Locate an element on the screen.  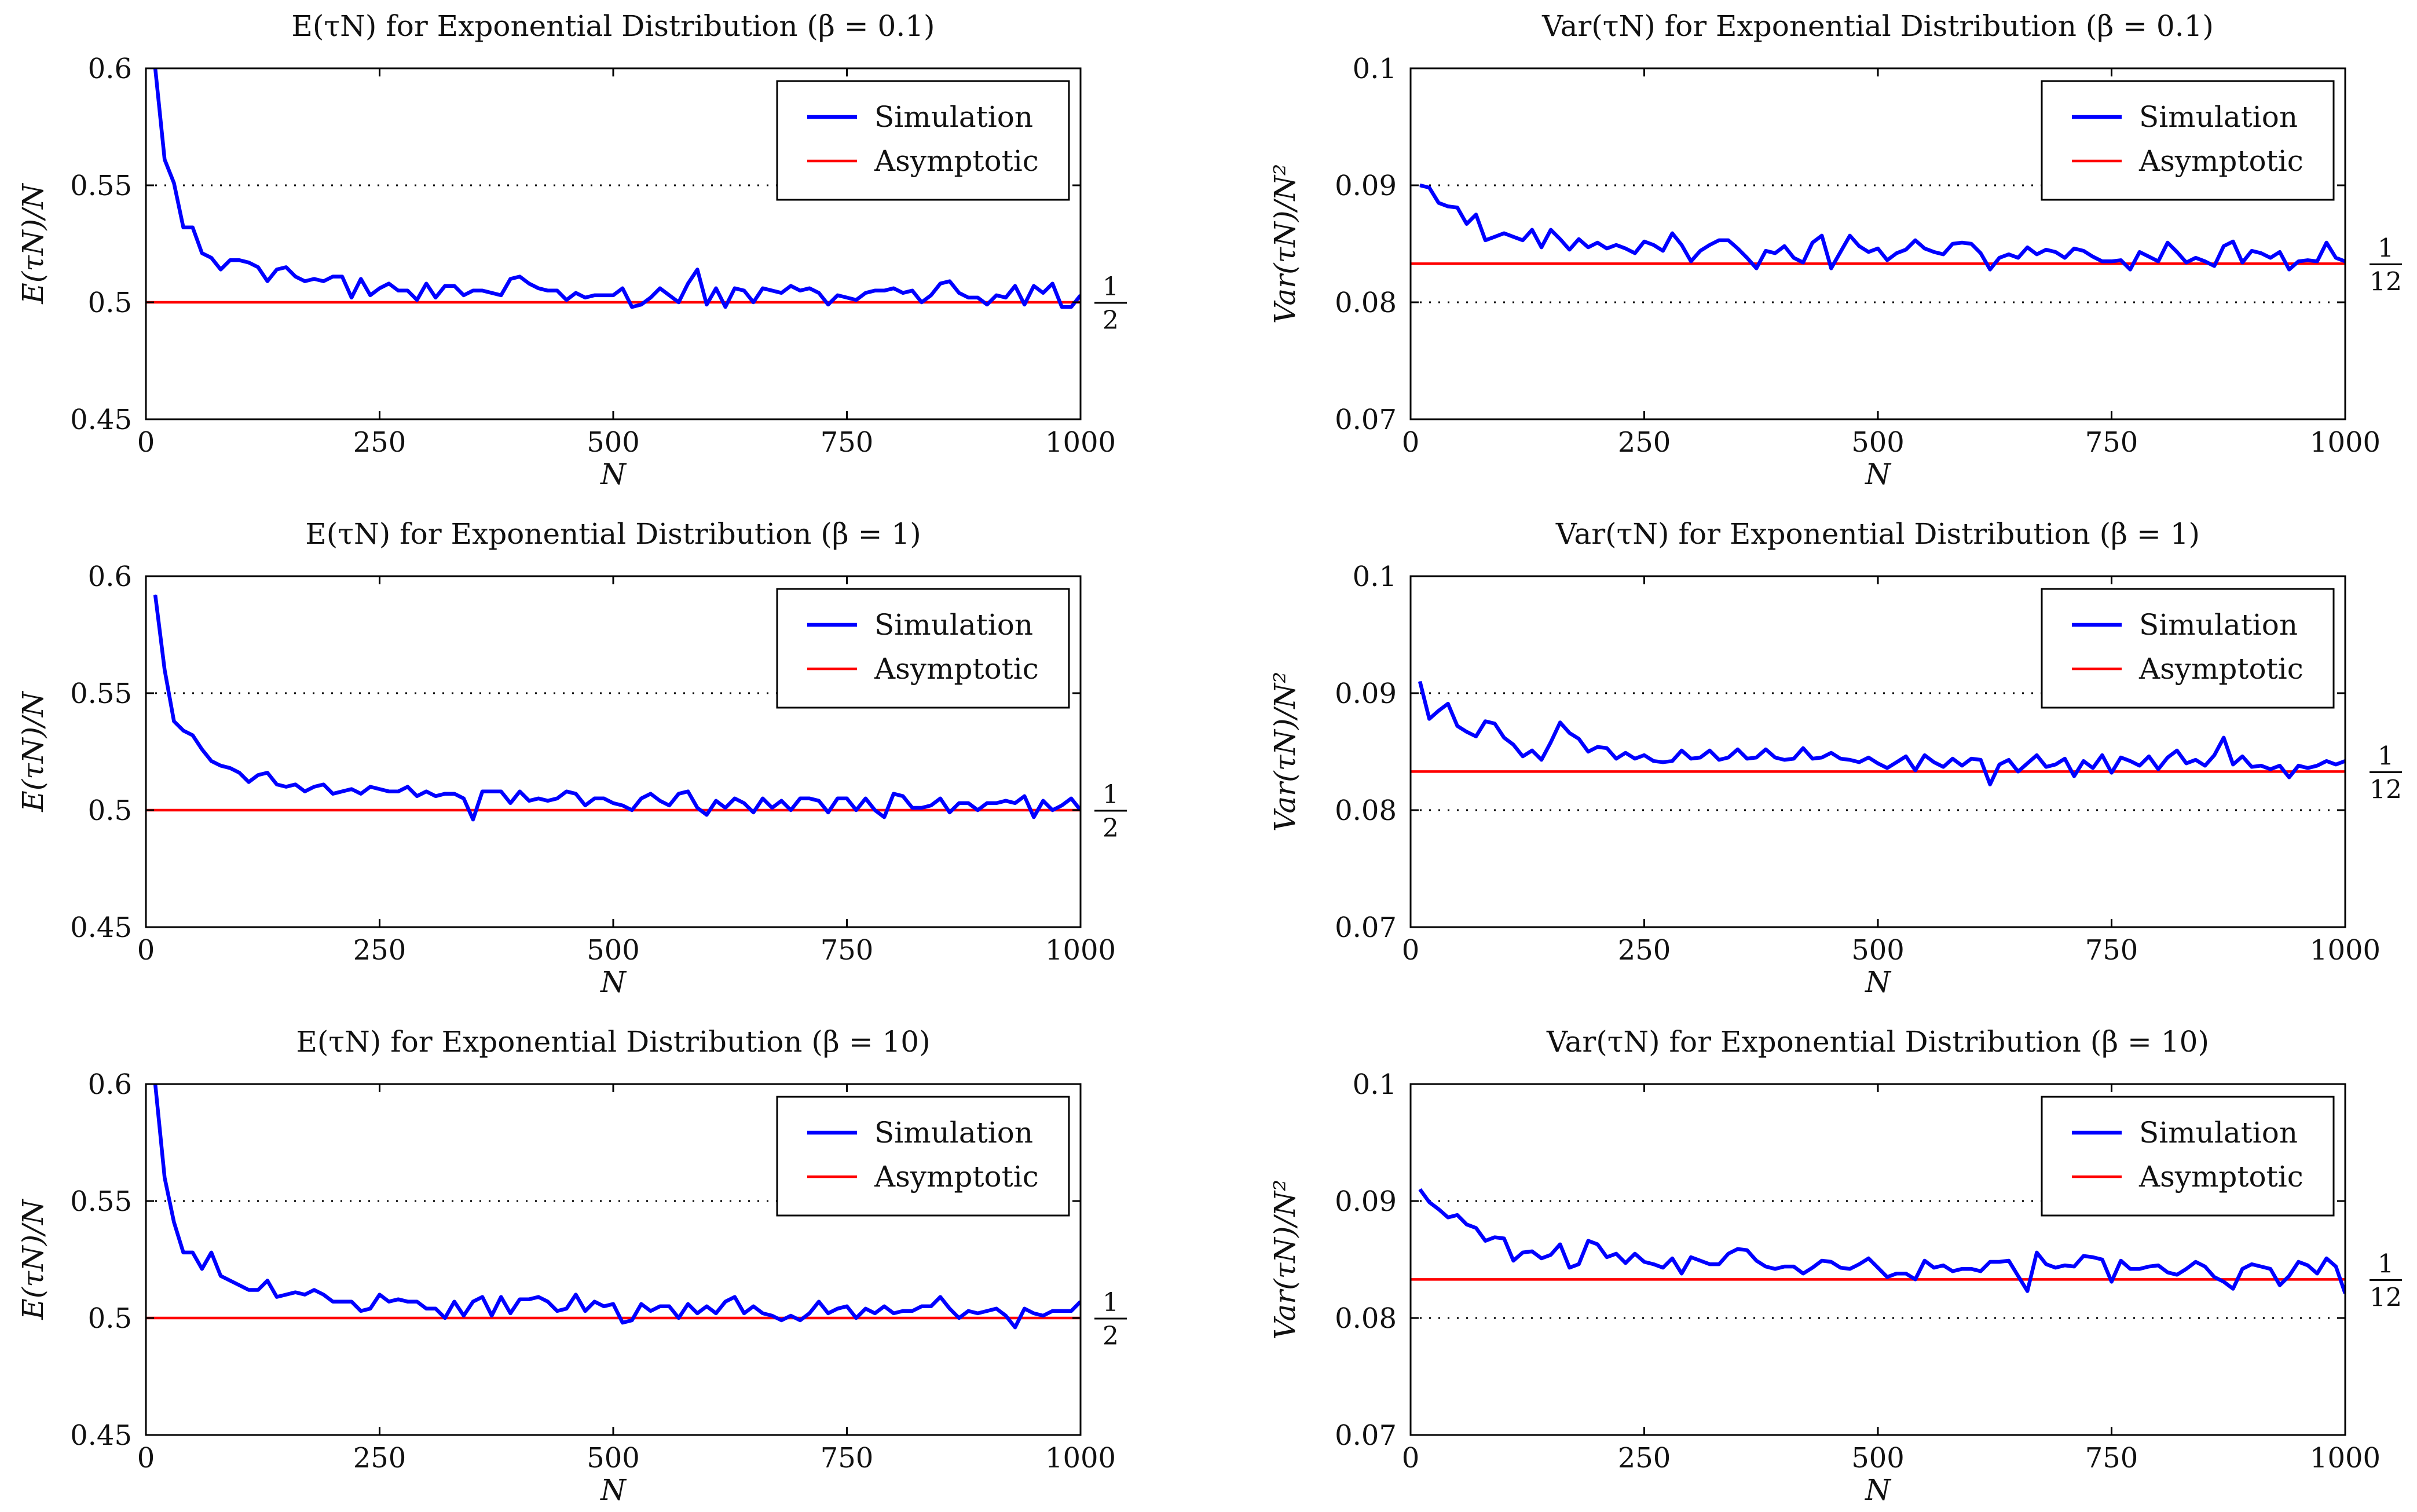
fraction-denominator: 12 is located at coordinates (2386, 282).